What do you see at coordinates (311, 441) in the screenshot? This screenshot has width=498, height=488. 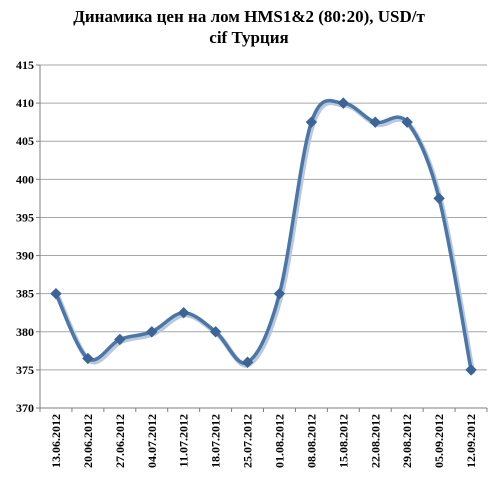 I see `x-tick-label: 08.08.2012` at bounding box center [311, 441].